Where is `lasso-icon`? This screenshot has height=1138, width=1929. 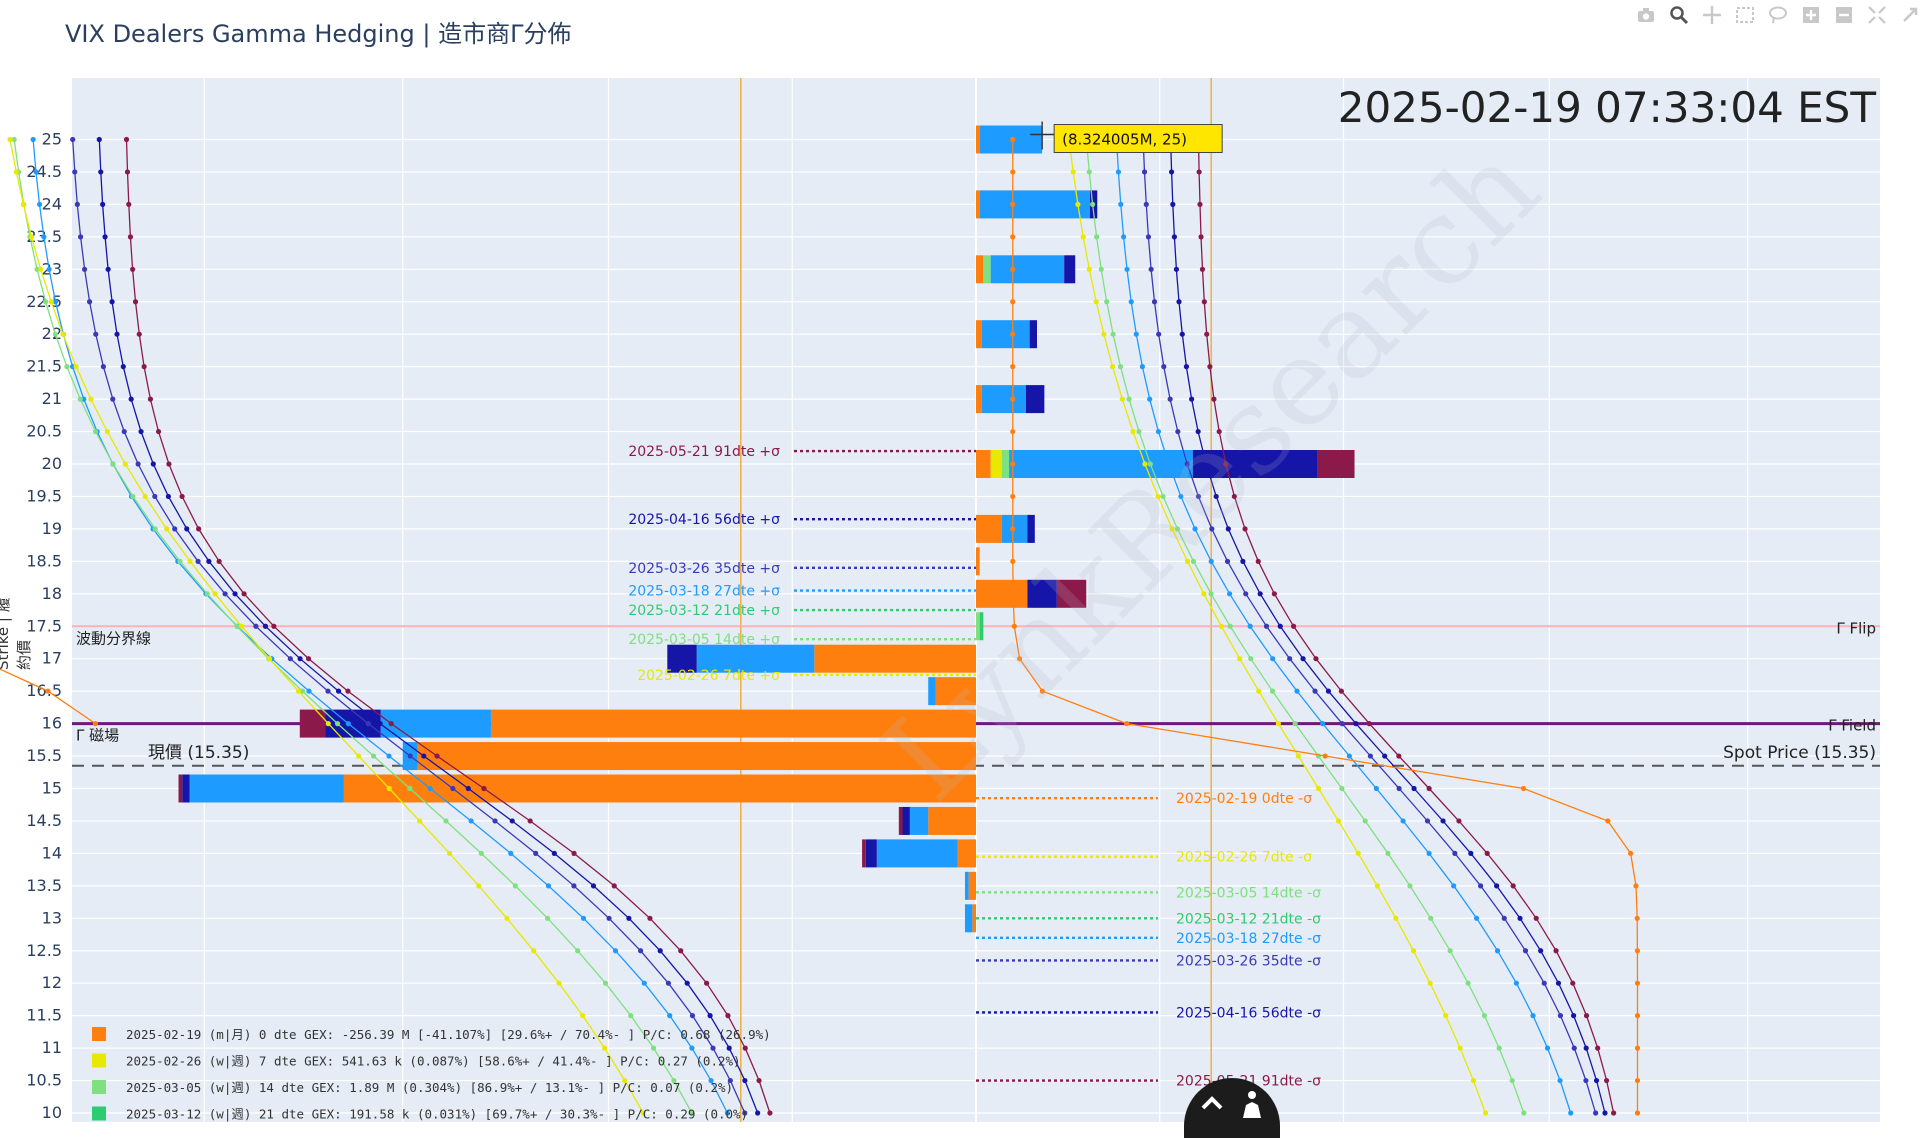
lasso-icon is located at coordinates (1778, 15).